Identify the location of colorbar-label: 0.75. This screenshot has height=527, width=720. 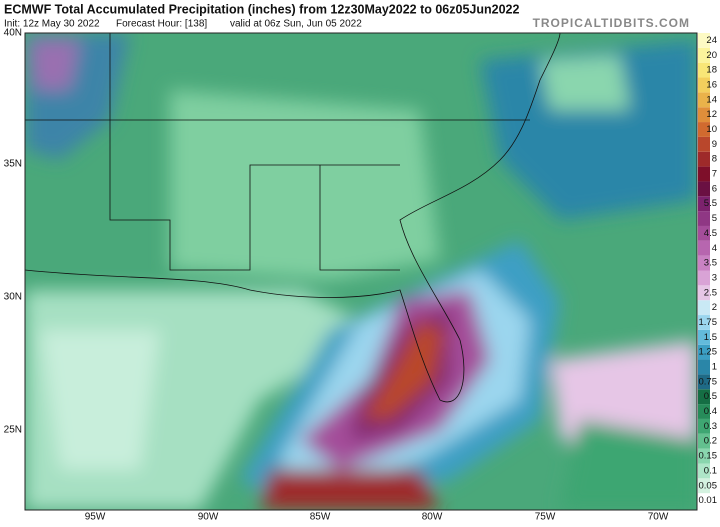
(708, 381).